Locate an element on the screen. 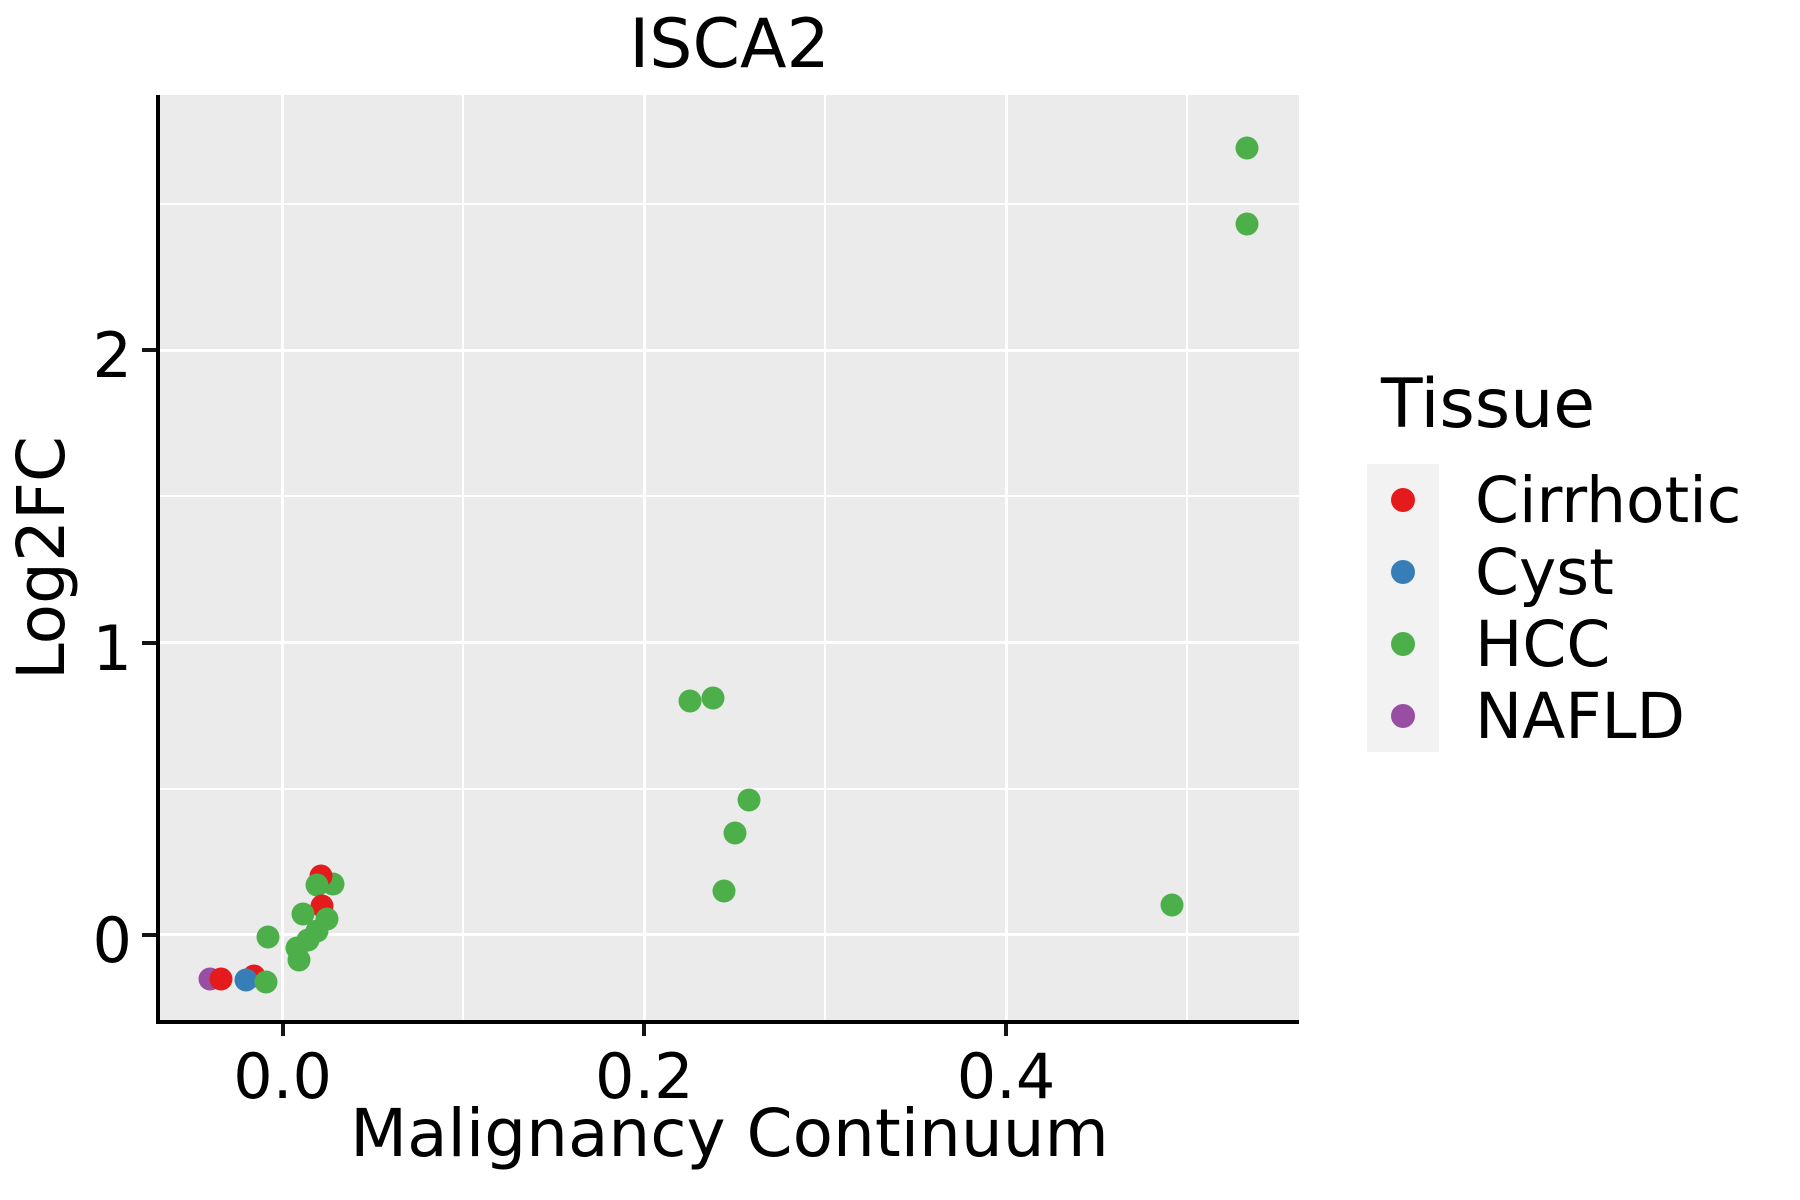  y-axis-line is located at coordinates (158, 559).